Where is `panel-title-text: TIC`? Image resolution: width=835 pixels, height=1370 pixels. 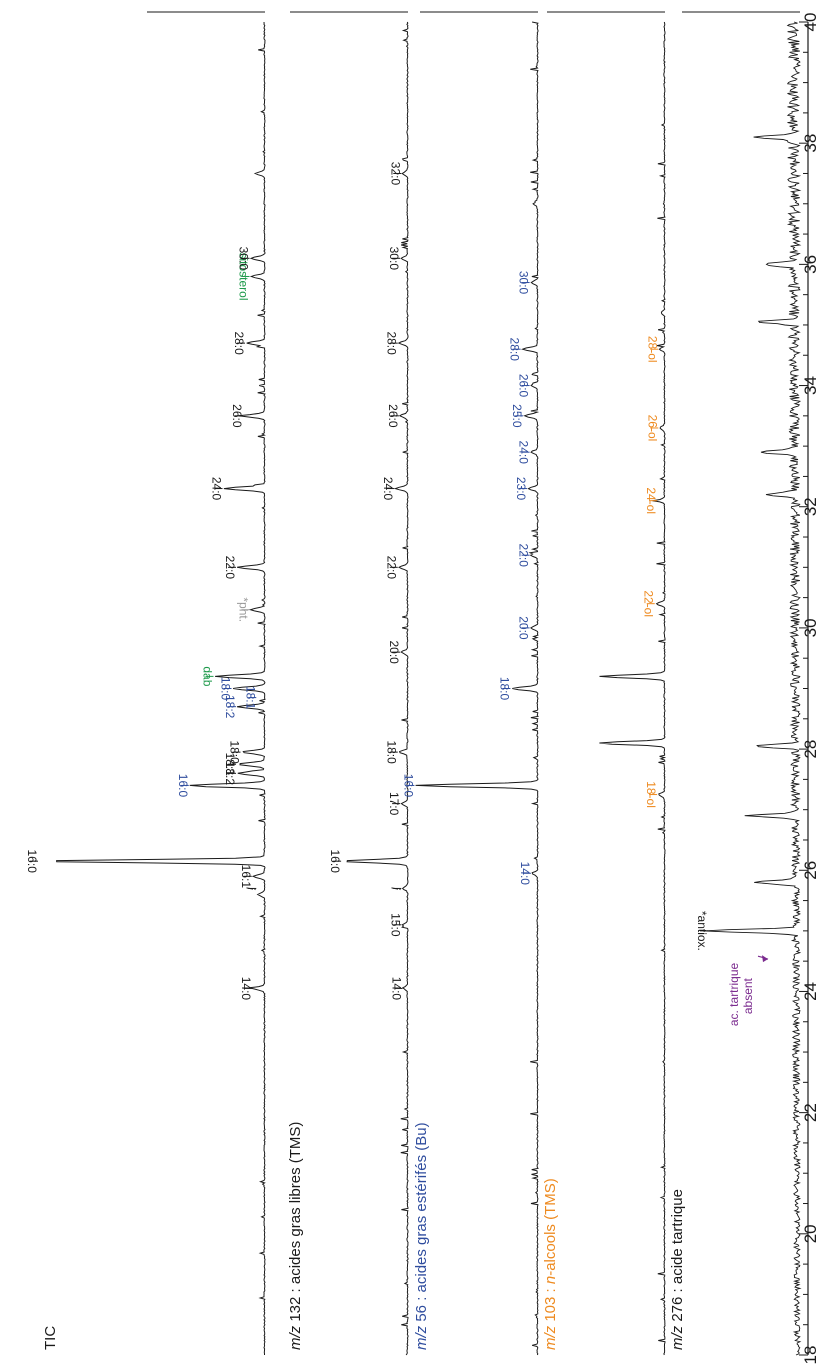
panel-title-text: TIC is located at coordinates (50, 1338).